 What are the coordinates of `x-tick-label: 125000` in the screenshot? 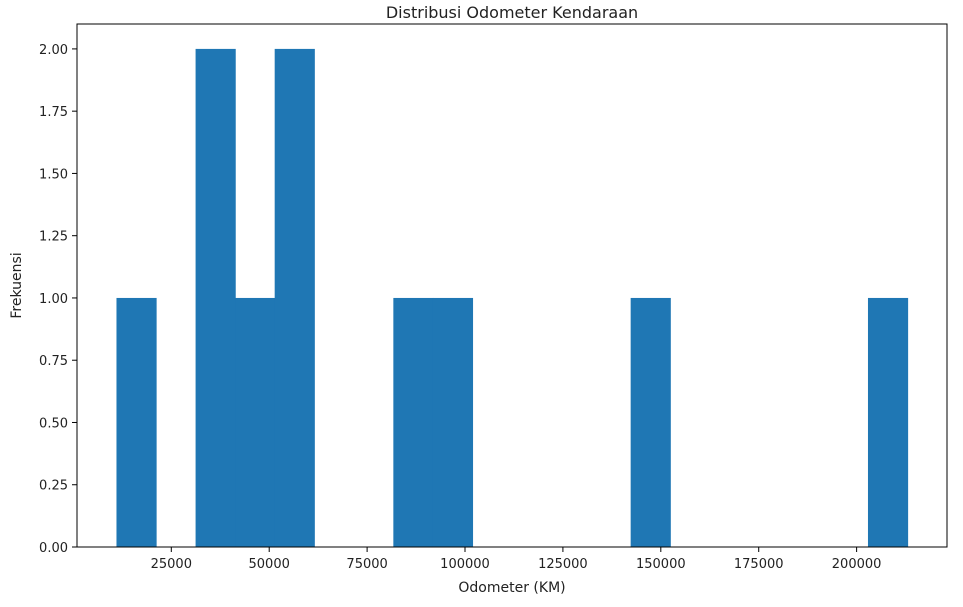 It's located at (563, 564).